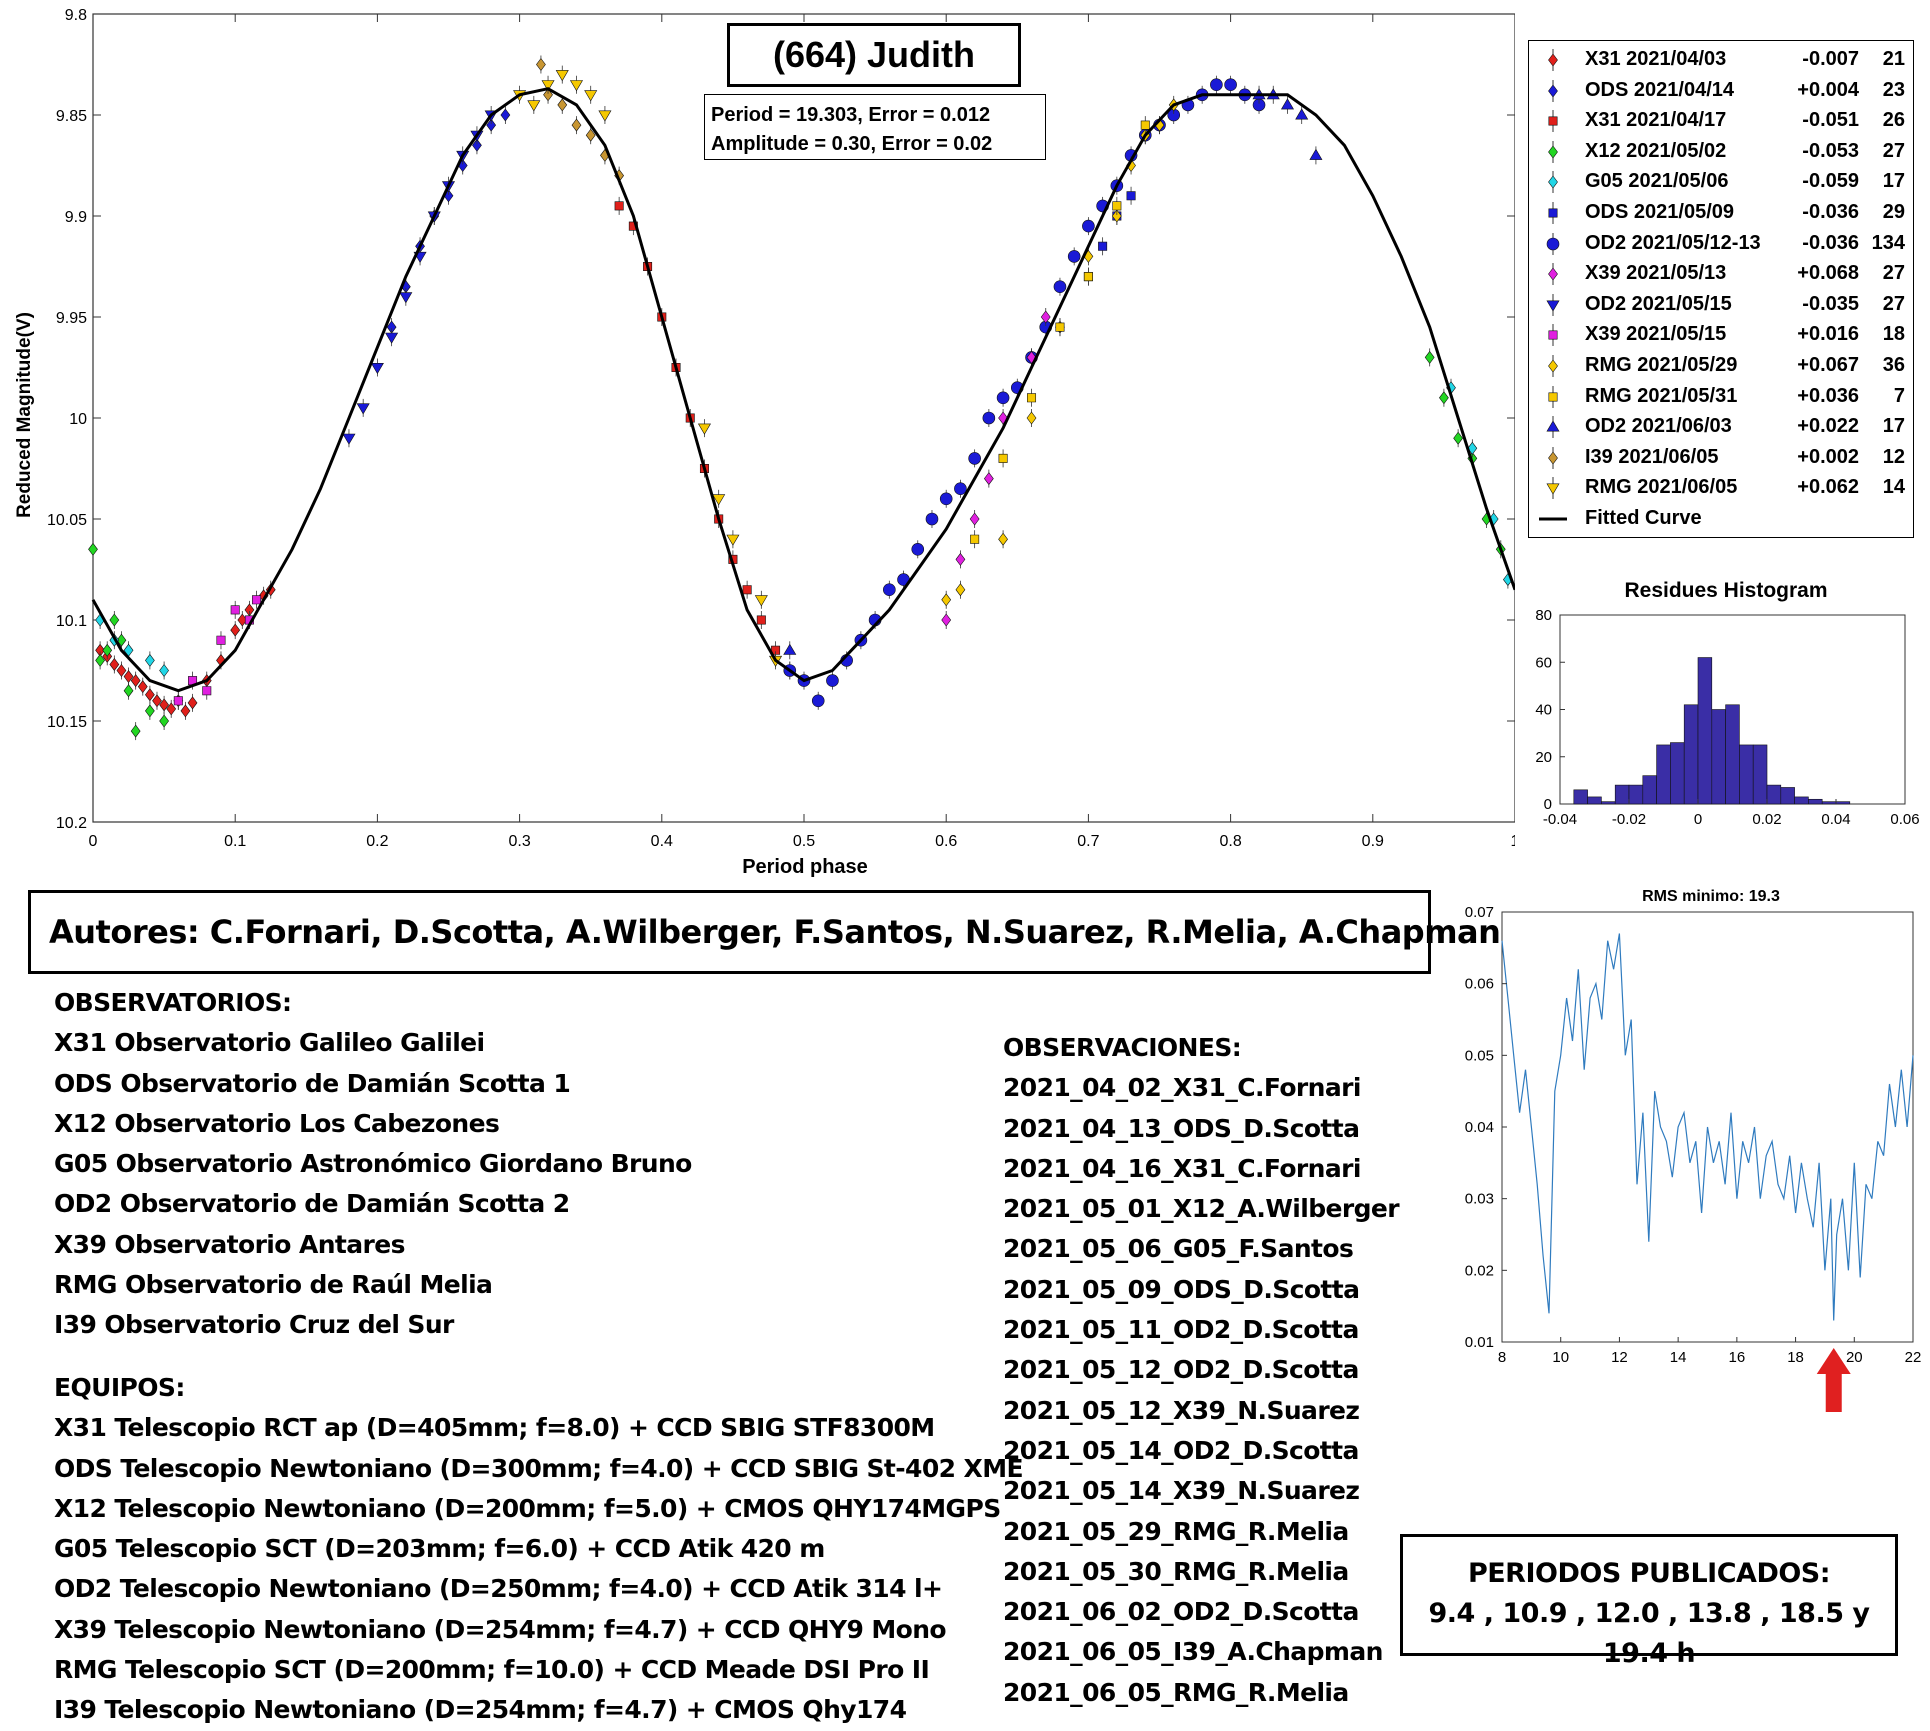 Image resolution: width=1930 pixels, height=1731 pixels. Describe the element at coordinates (1656, 59) in the screenshot. I see `legend-label: X31 2021/04/03` at that location.